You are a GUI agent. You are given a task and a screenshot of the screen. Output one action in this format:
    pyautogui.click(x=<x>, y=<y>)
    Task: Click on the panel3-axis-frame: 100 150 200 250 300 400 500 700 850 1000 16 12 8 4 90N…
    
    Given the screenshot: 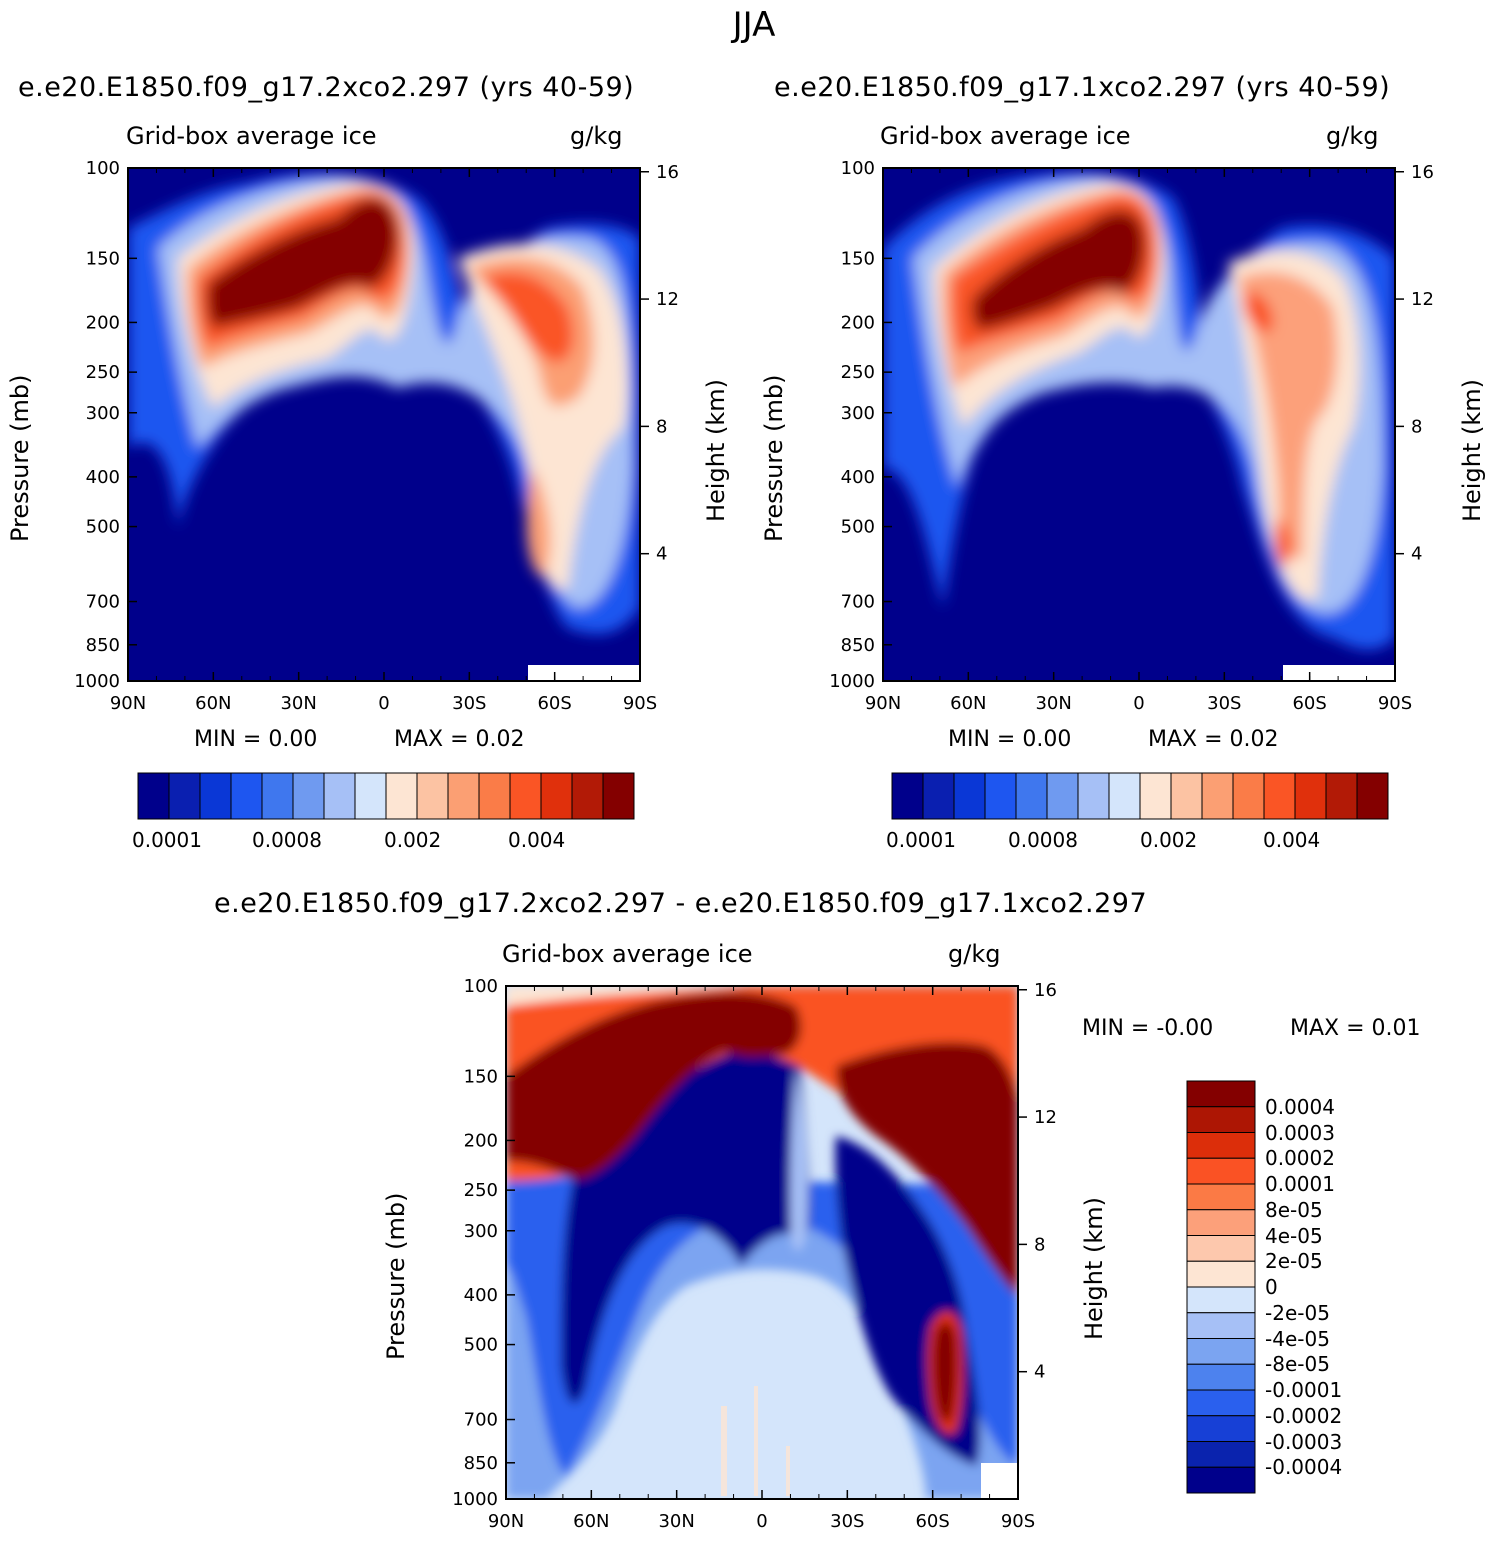 What is the action you would take?
    pyautogui.click(x=754, y=1254)
    